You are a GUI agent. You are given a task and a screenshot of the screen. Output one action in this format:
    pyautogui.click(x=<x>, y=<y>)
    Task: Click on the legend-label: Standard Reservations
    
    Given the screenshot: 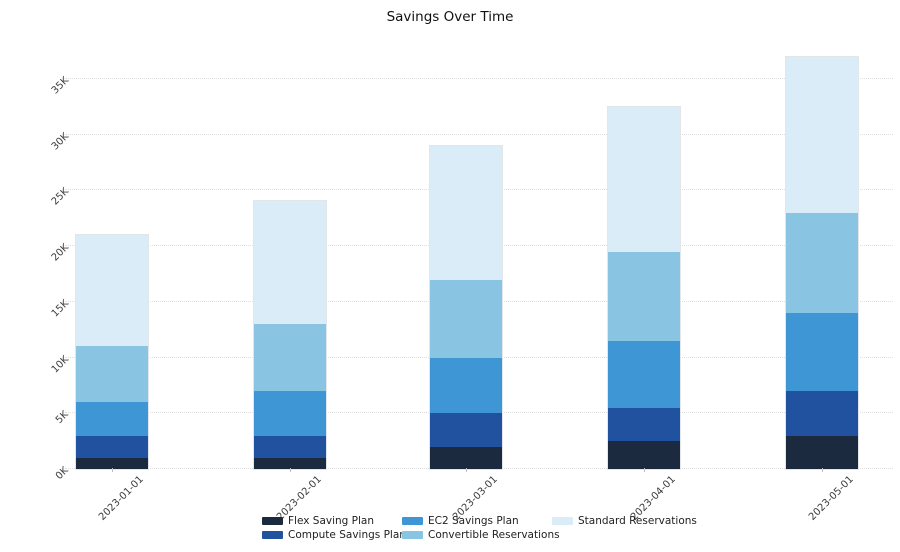 What is the action you would take?
    pyautogui.click(x=637, y=521)
    